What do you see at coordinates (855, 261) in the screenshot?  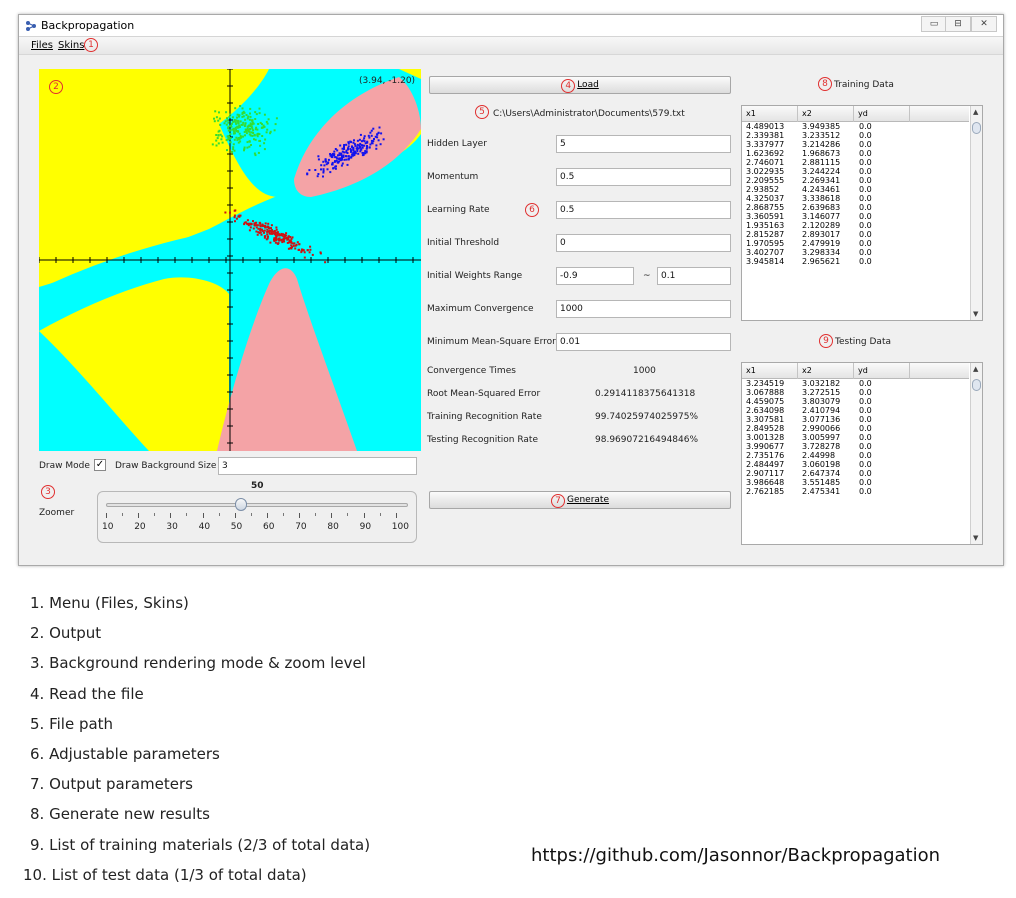 I see `table-row: 3.945814 2.965621 0.0` at bounding box center [855, 261].